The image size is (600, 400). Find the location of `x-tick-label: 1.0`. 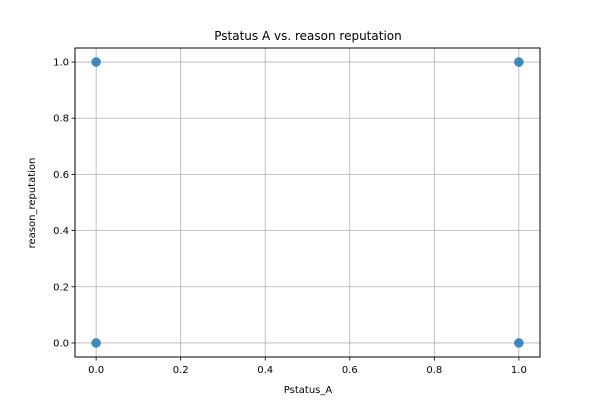

x-tick-label: 1.0 is located at coordinates (519, 370).